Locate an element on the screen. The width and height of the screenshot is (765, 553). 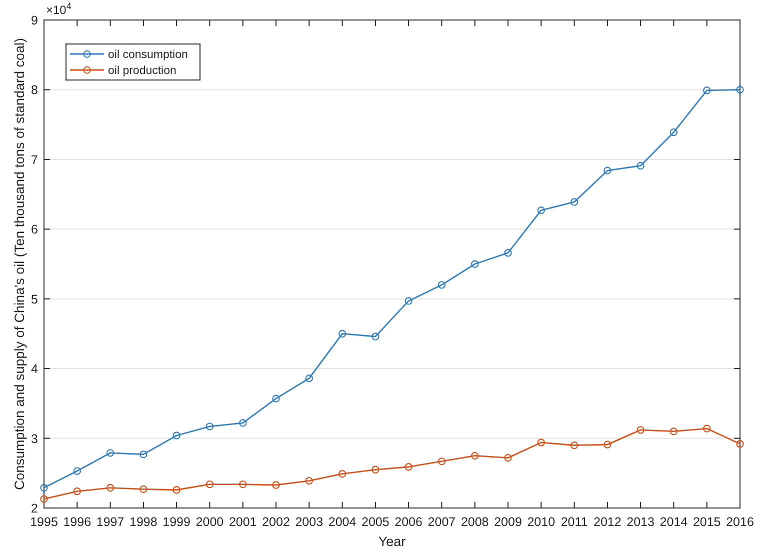
x-tick-label: 2011 is located at coordinates (574, 522).